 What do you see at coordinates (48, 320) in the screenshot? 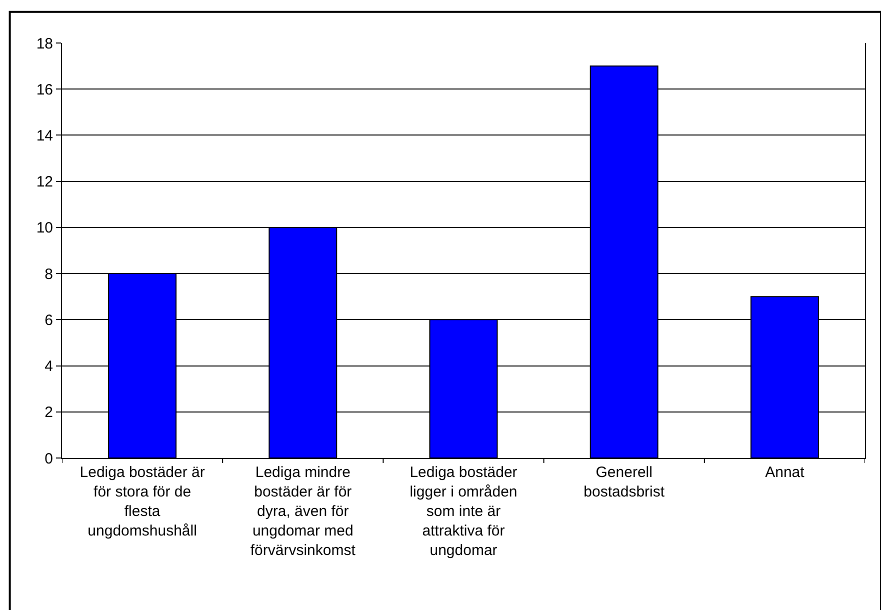
I see `y-tick-label: 6` at bounding box center [48, 320].